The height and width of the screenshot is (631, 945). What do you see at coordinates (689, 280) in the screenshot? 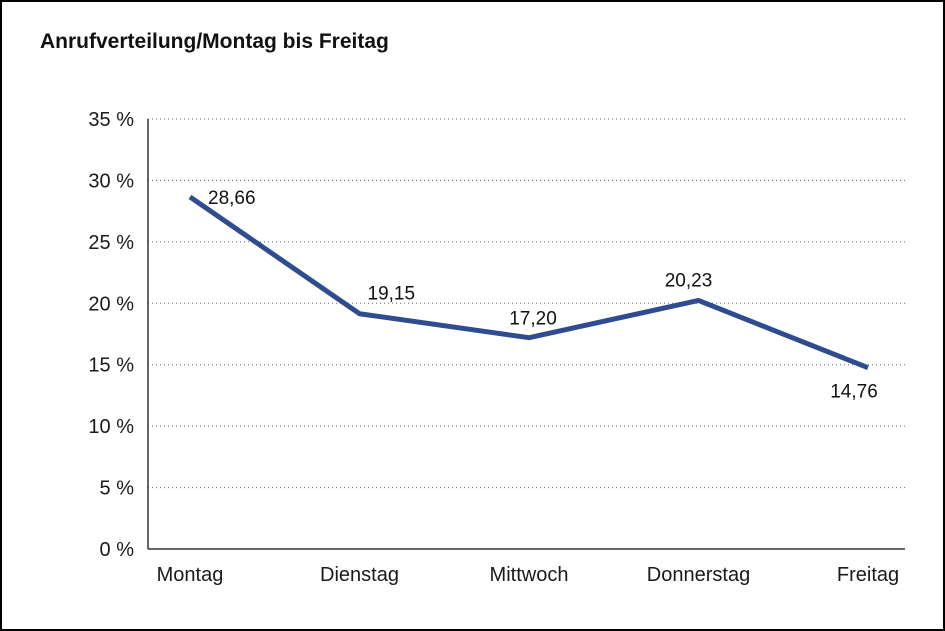
I see `data-point-label: 20,23` at bounding box center [689, 280].